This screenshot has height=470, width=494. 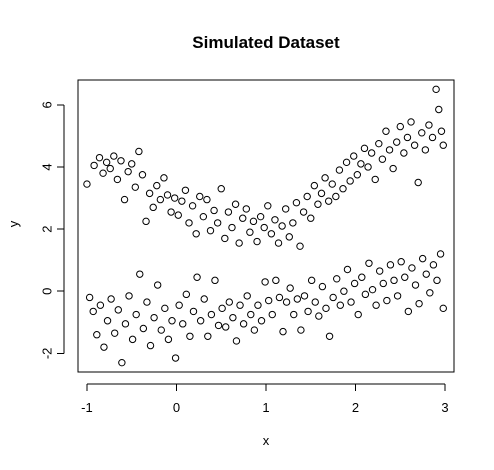 I want to click on y-axis: -2 0 2 4 6, so click(x=52, y=230).